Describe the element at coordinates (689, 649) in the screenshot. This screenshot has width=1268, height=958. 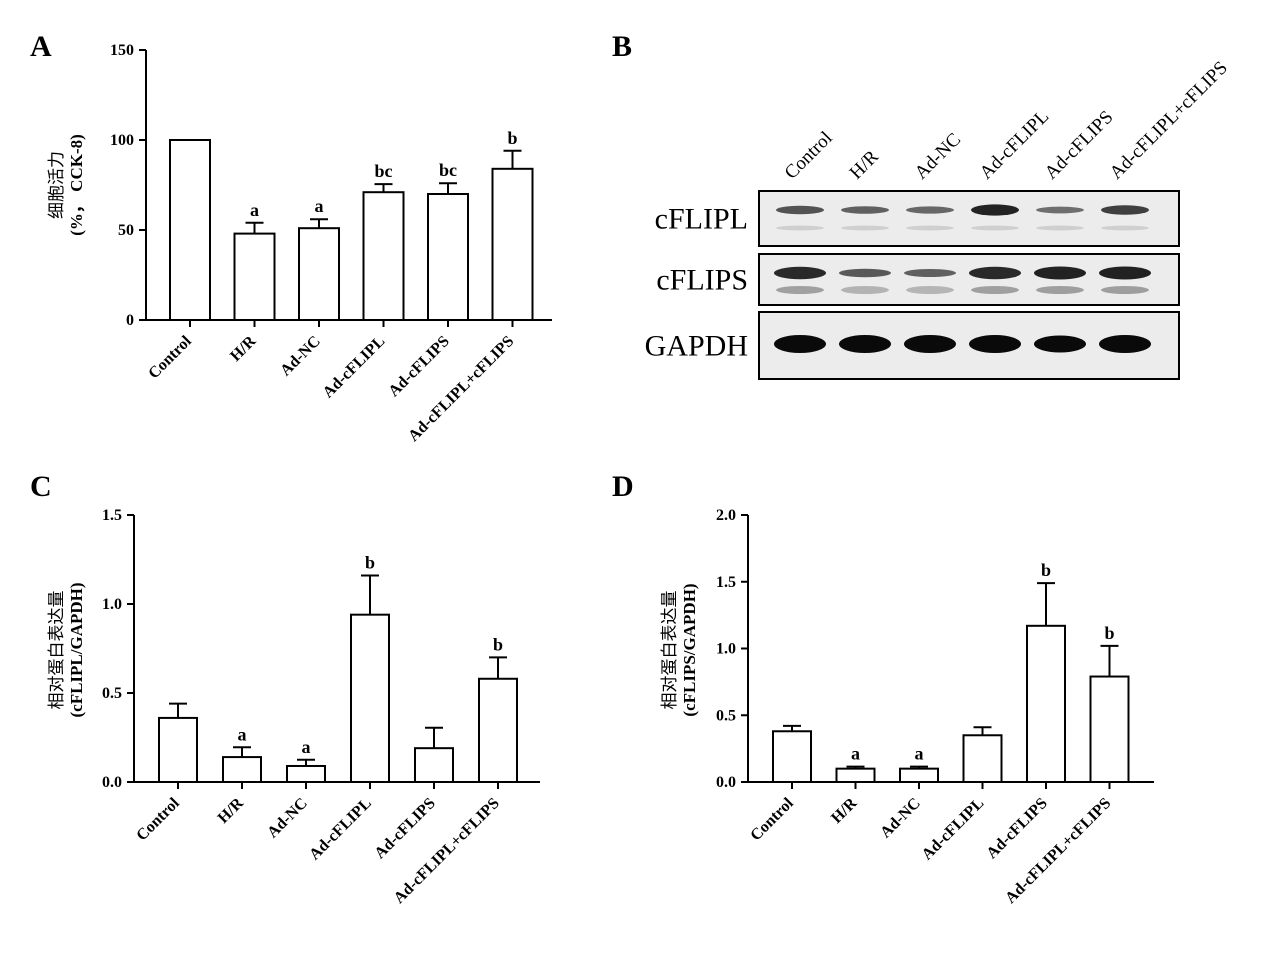
I see `y-axis-label-sub: (cFLIPS/GAPDH)` at that location.